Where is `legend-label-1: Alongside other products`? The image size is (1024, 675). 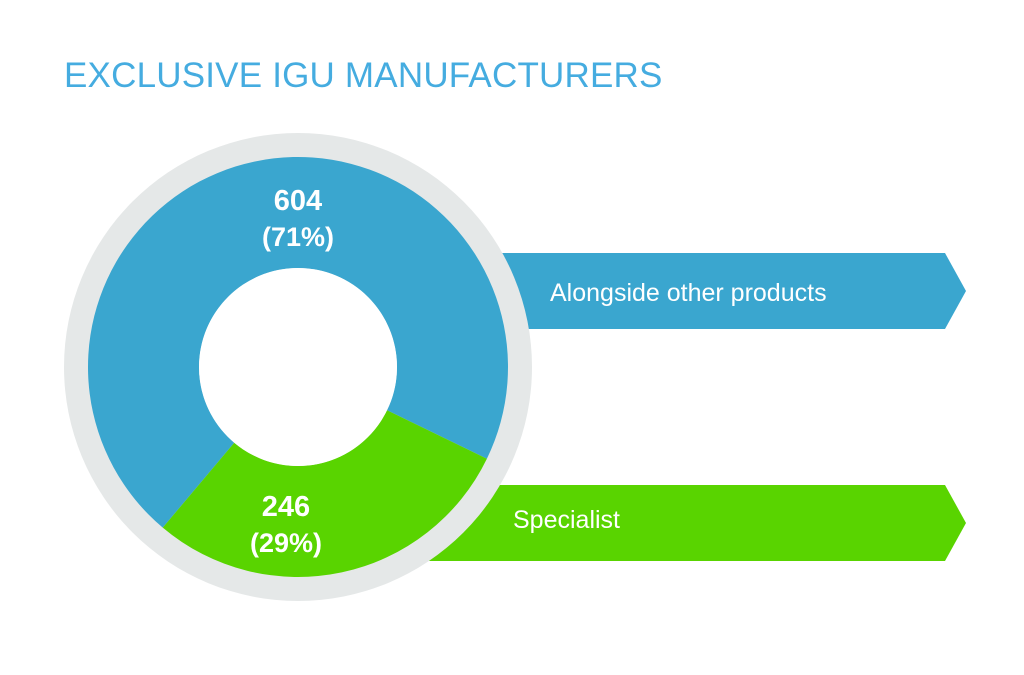 legend-label-1: Alongside other products is located at coordinates (688, 293).